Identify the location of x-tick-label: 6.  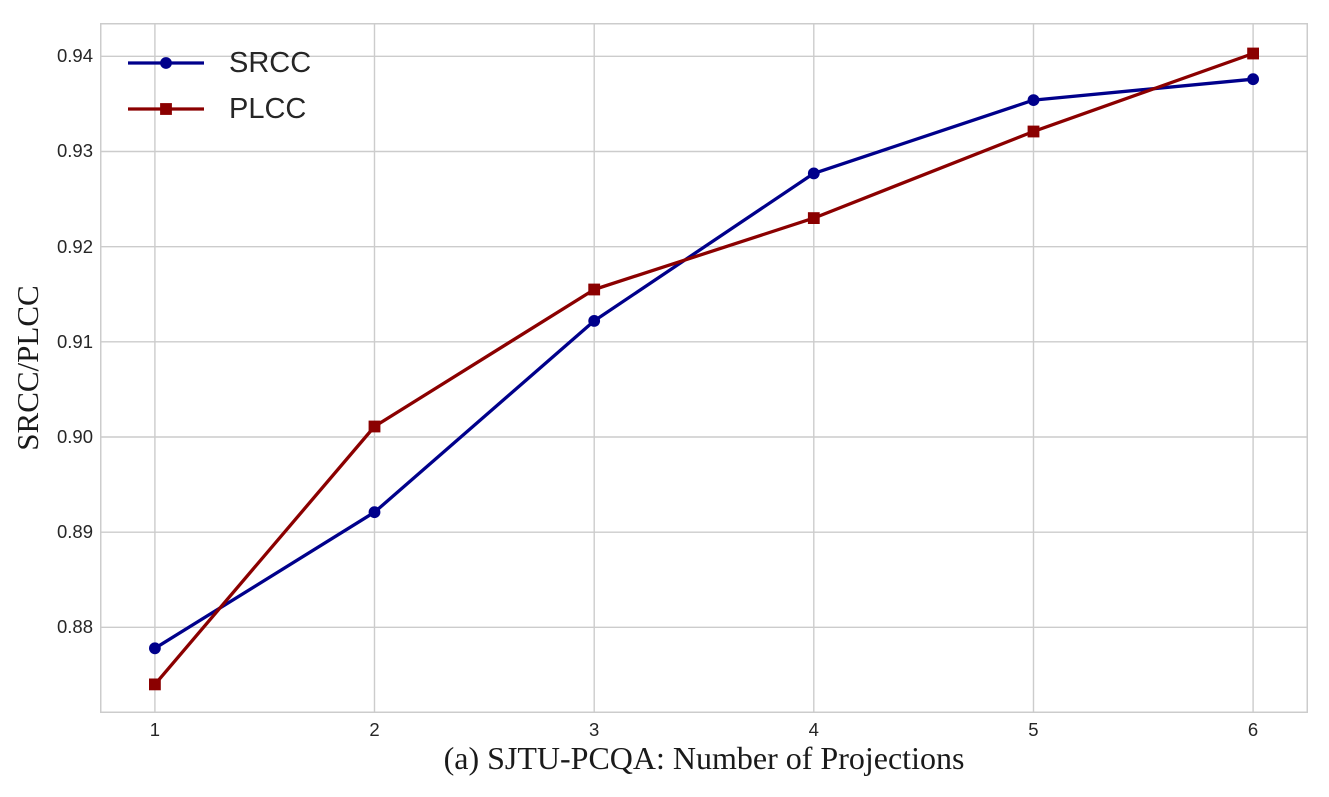
(1253, 729).